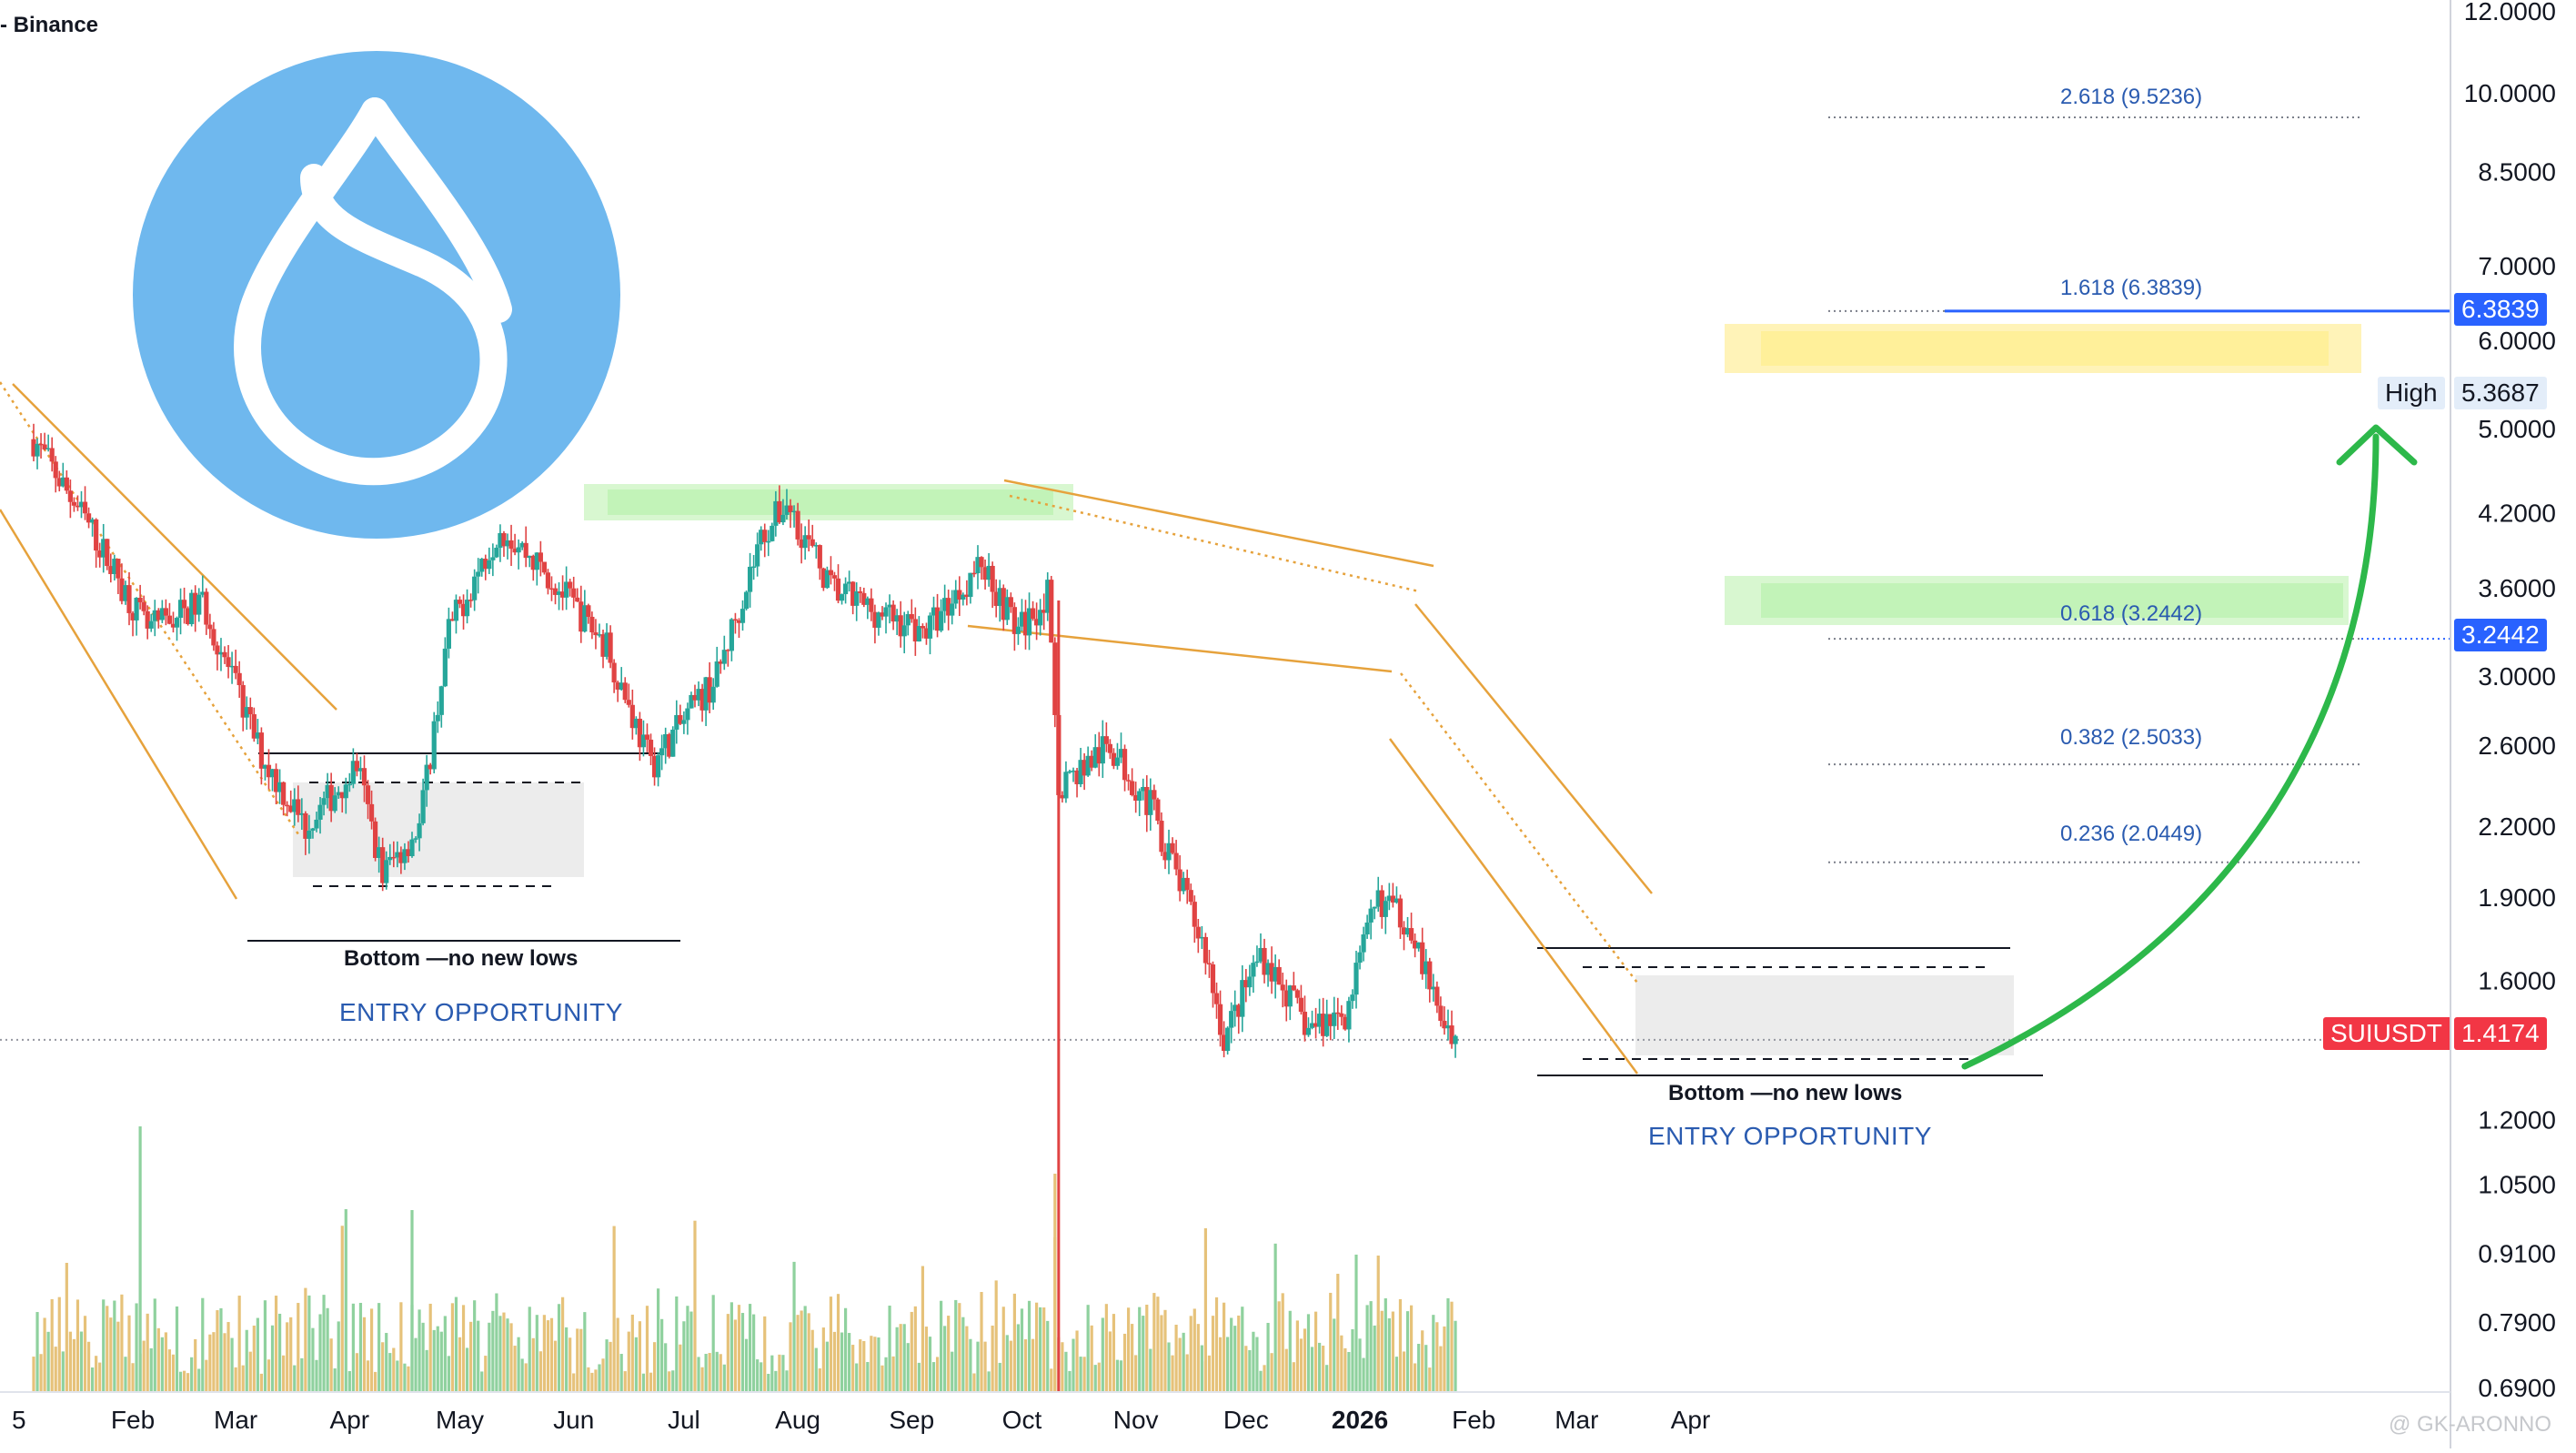 The width and height of the screenshot is (2576, 1453). What do you see at coordinates (2131, 97) in the screenshot?
I see `fib-label-2618: 2.618 (9.5236)` at bounding box center [2131, 97].